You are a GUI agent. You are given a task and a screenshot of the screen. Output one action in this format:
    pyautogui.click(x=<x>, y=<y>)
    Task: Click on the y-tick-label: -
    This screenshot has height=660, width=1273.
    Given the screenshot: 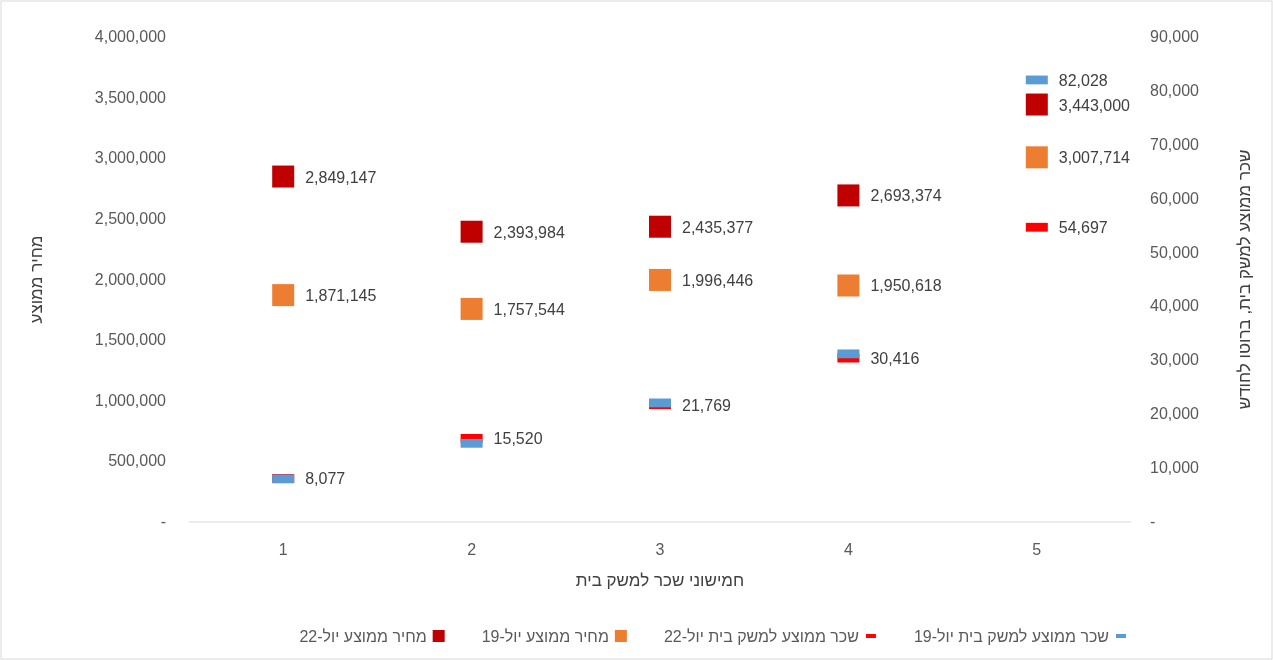 What is the action you would take?
    pyautogui.click(x=163, y=521)
    